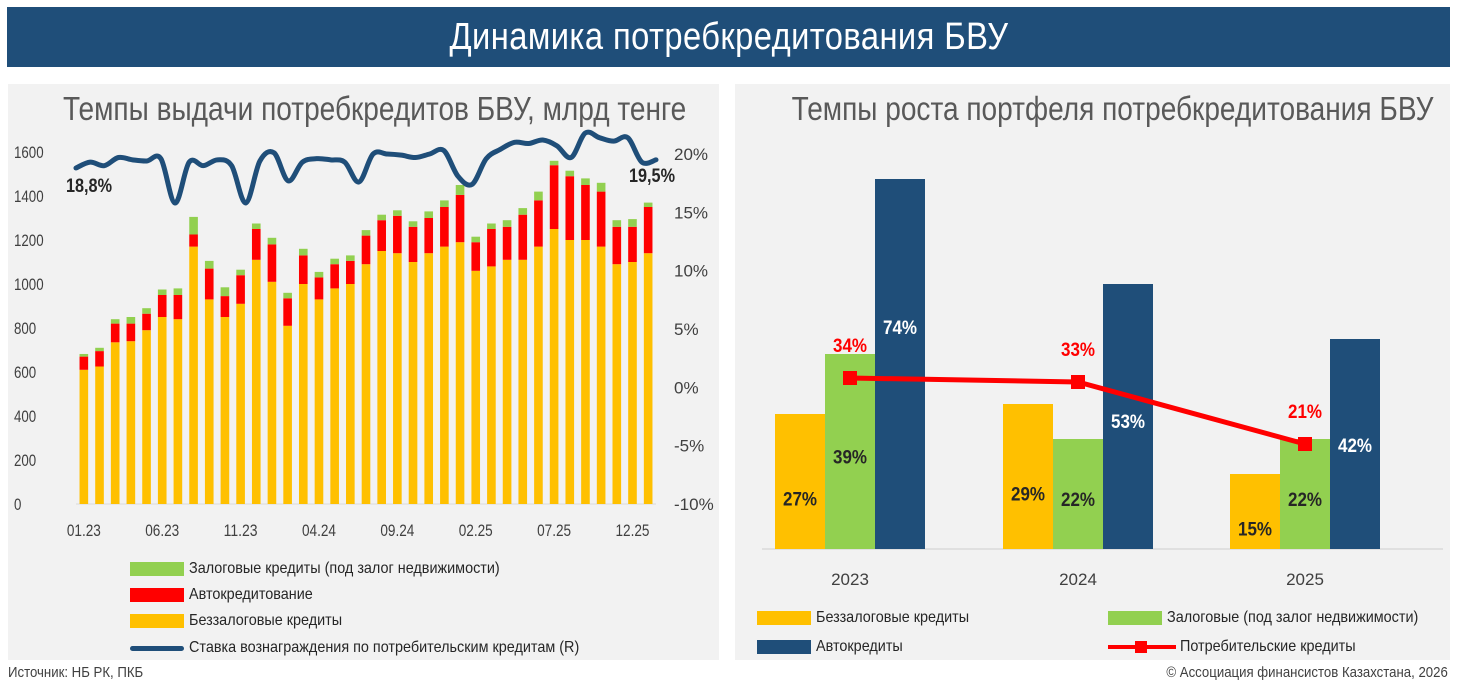 The width and height of the screenshot is (1458, 688). Describe the element at coordinates (476, 530) in the screenshot. I see `x-tick-label: 02.25` at that location.